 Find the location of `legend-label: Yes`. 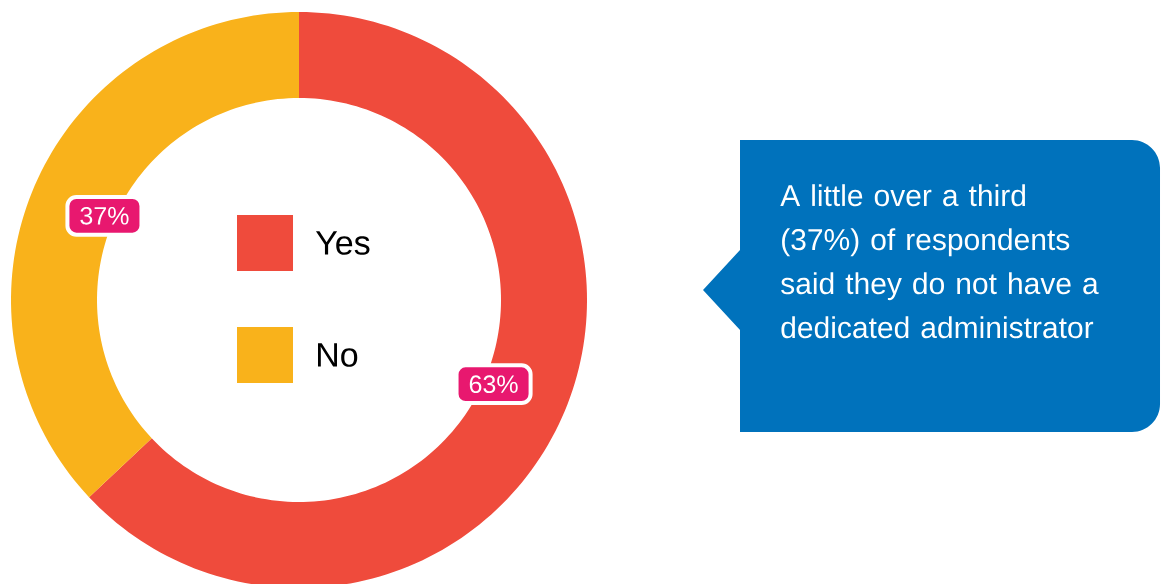

legend-label: Yes is located at coordinates (342, 243).